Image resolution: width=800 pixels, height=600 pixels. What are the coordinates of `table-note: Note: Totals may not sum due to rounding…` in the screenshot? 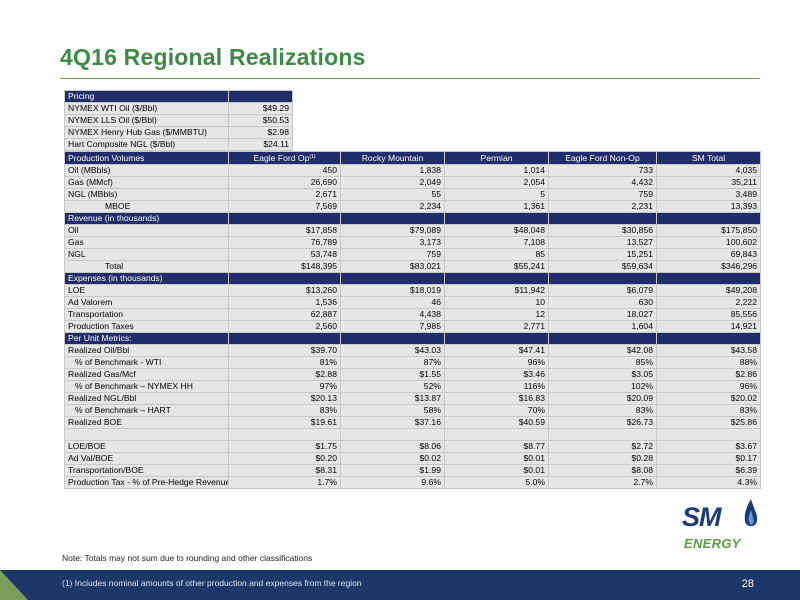 It's located at (187, 558).